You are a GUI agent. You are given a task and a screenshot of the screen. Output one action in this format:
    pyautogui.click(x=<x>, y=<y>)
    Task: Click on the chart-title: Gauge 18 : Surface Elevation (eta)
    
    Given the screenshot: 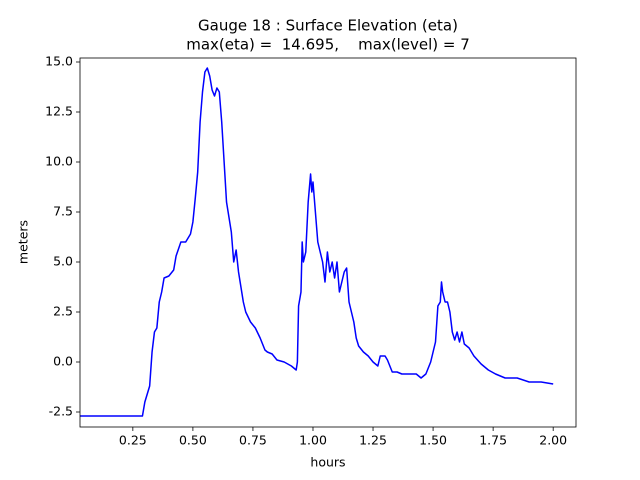 What is the action you would take?
    pyautogui.click(x=328, y=26)
    